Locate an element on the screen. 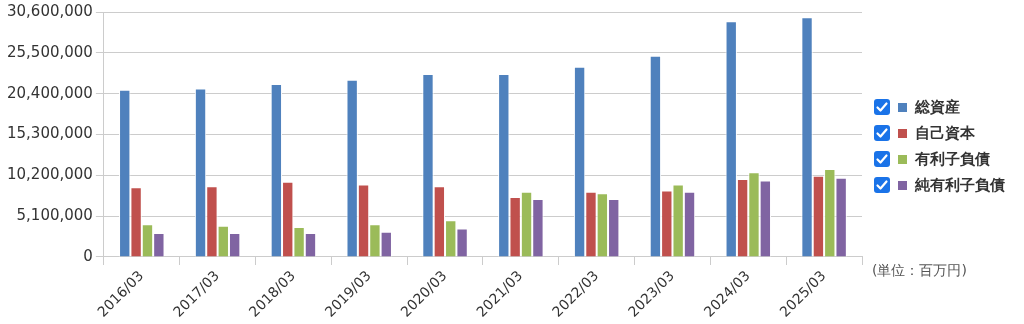 This screenshot has height=324, width=1024. y-tick-label: 30,600,000 is located at coordinates (49, 10).